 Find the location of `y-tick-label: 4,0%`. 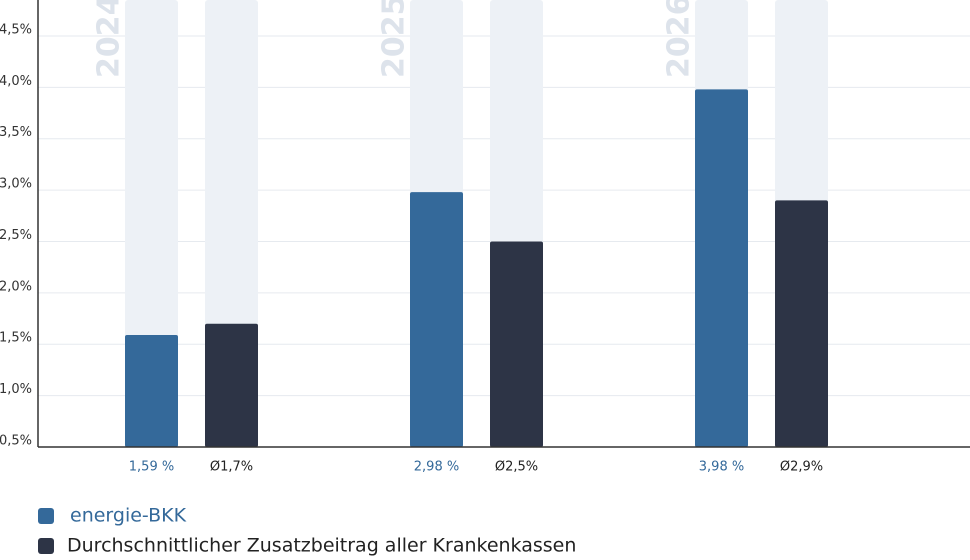

y-tick-label: 4,0% is located at coordinates (16, 81).